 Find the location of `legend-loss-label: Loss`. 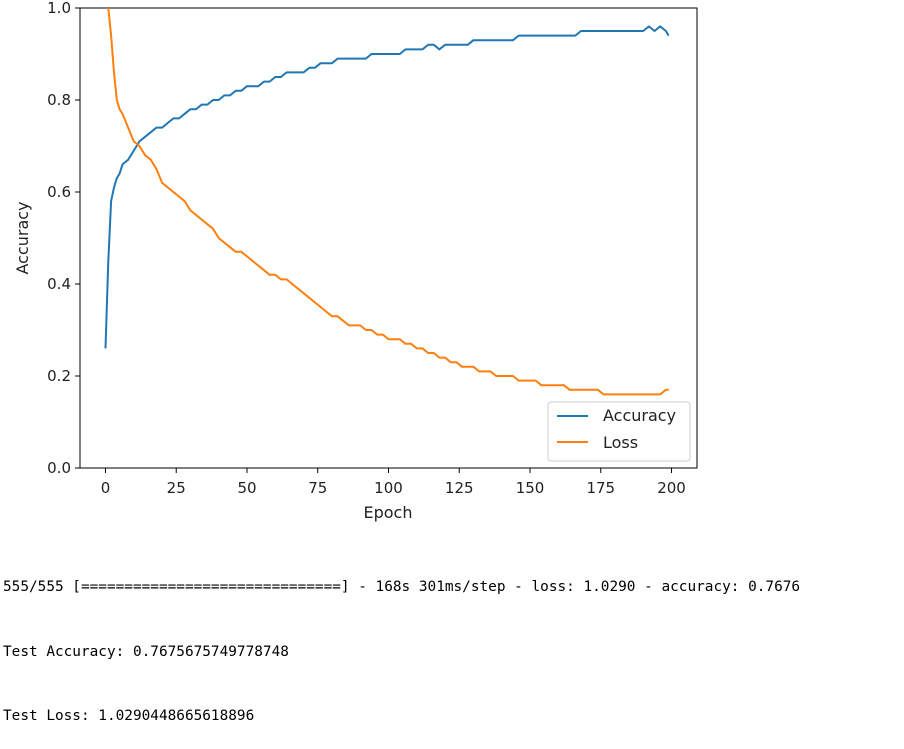

legend-loss-label: Loss is located at coordinates (620, 442).